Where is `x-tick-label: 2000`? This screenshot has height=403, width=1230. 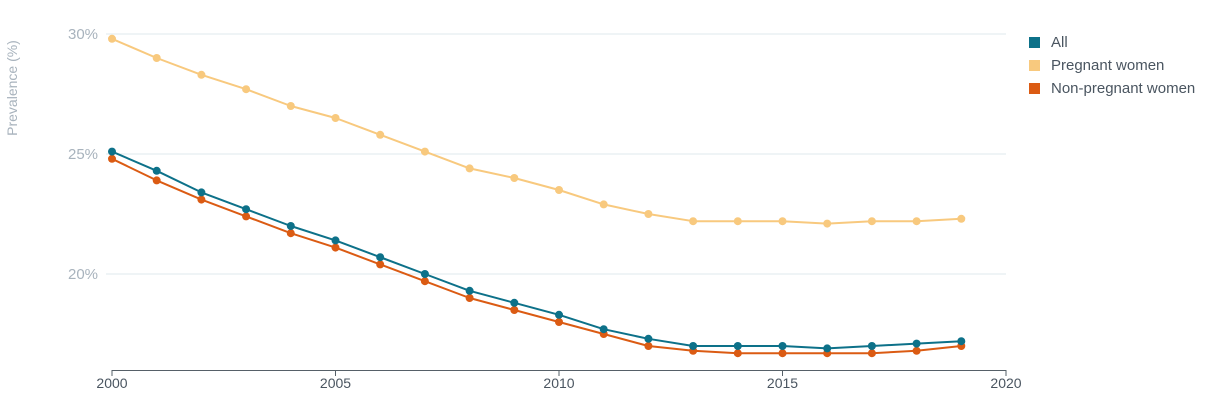
x-tick-label: 2000 is located at coordinates (111, 383).